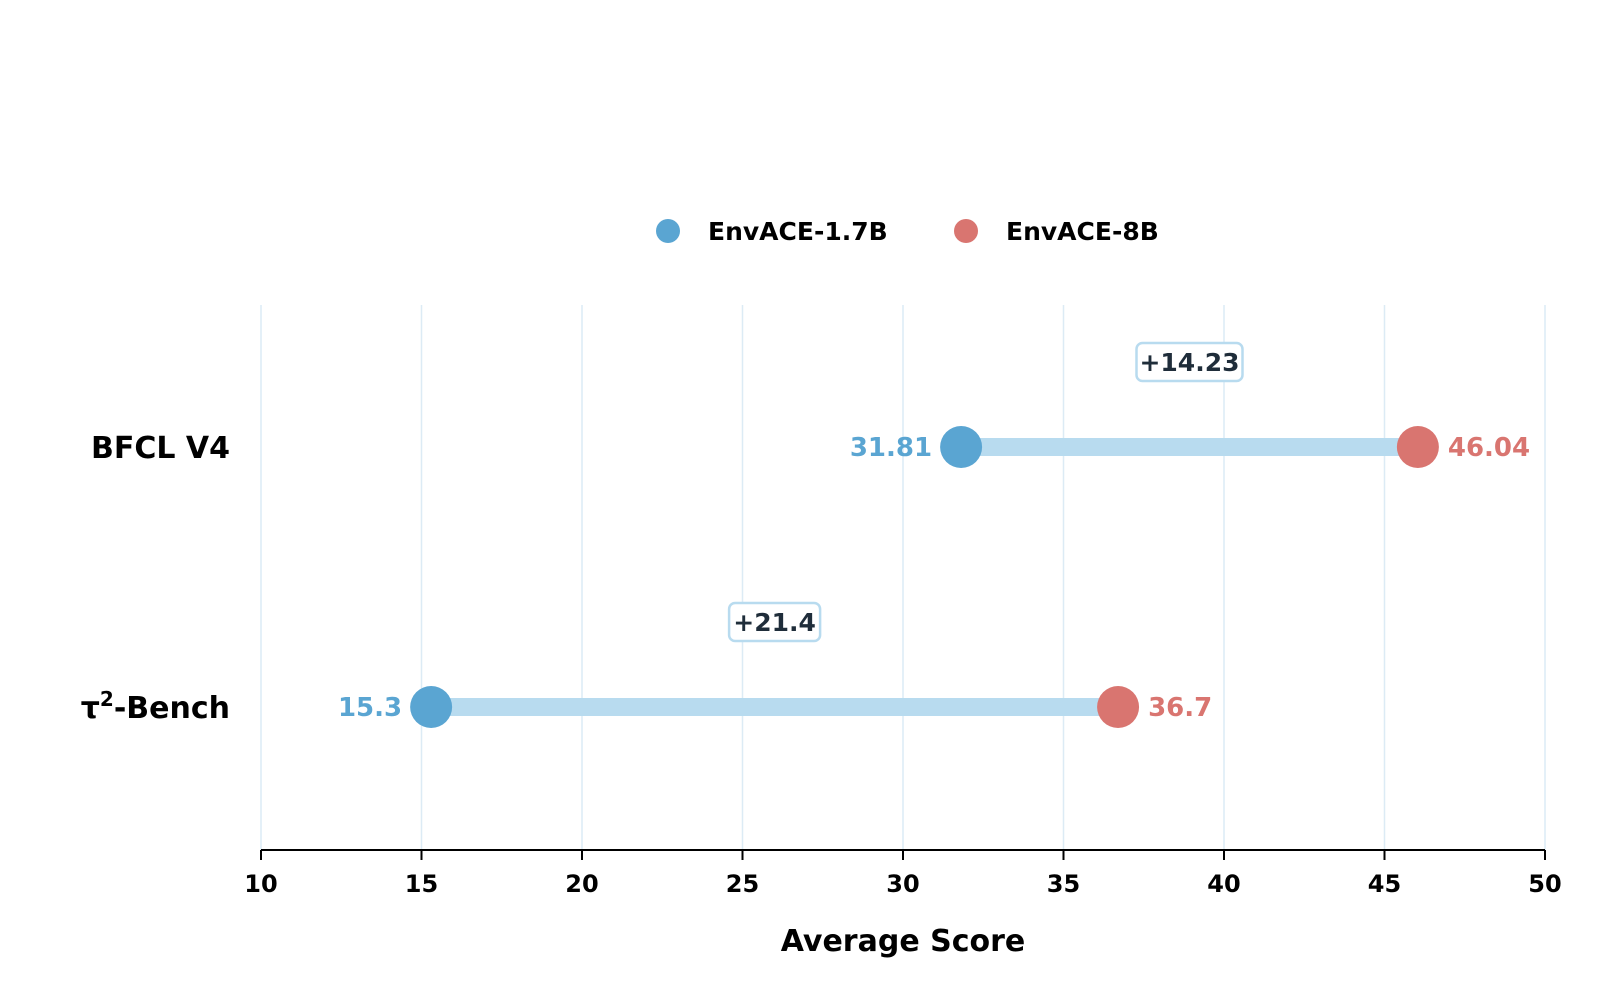 This screenshot has width=1600, height=1008. I want to click on difference-label: +21.4, so click(774, 622).